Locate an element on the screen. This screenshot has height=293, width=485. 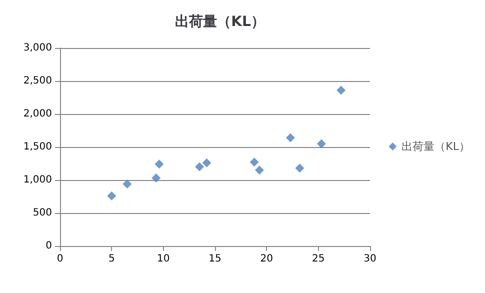
x-tick-label: 25 is located at coordinates (318, 259).